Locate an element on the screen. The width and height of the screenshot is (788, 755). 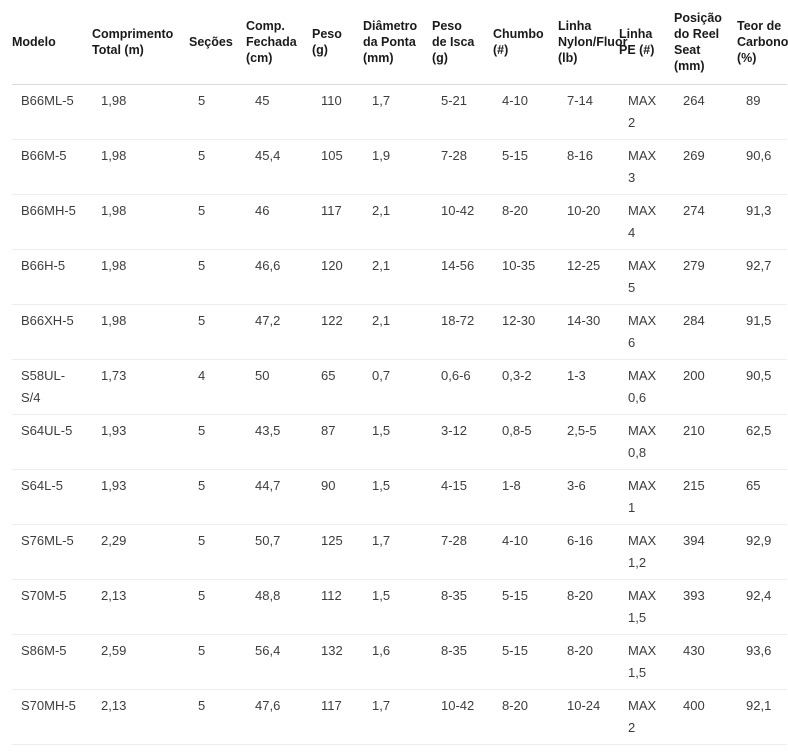
cell-linha_nylon_fluor_lb: 12-25 is located at coordinates (588, 277).